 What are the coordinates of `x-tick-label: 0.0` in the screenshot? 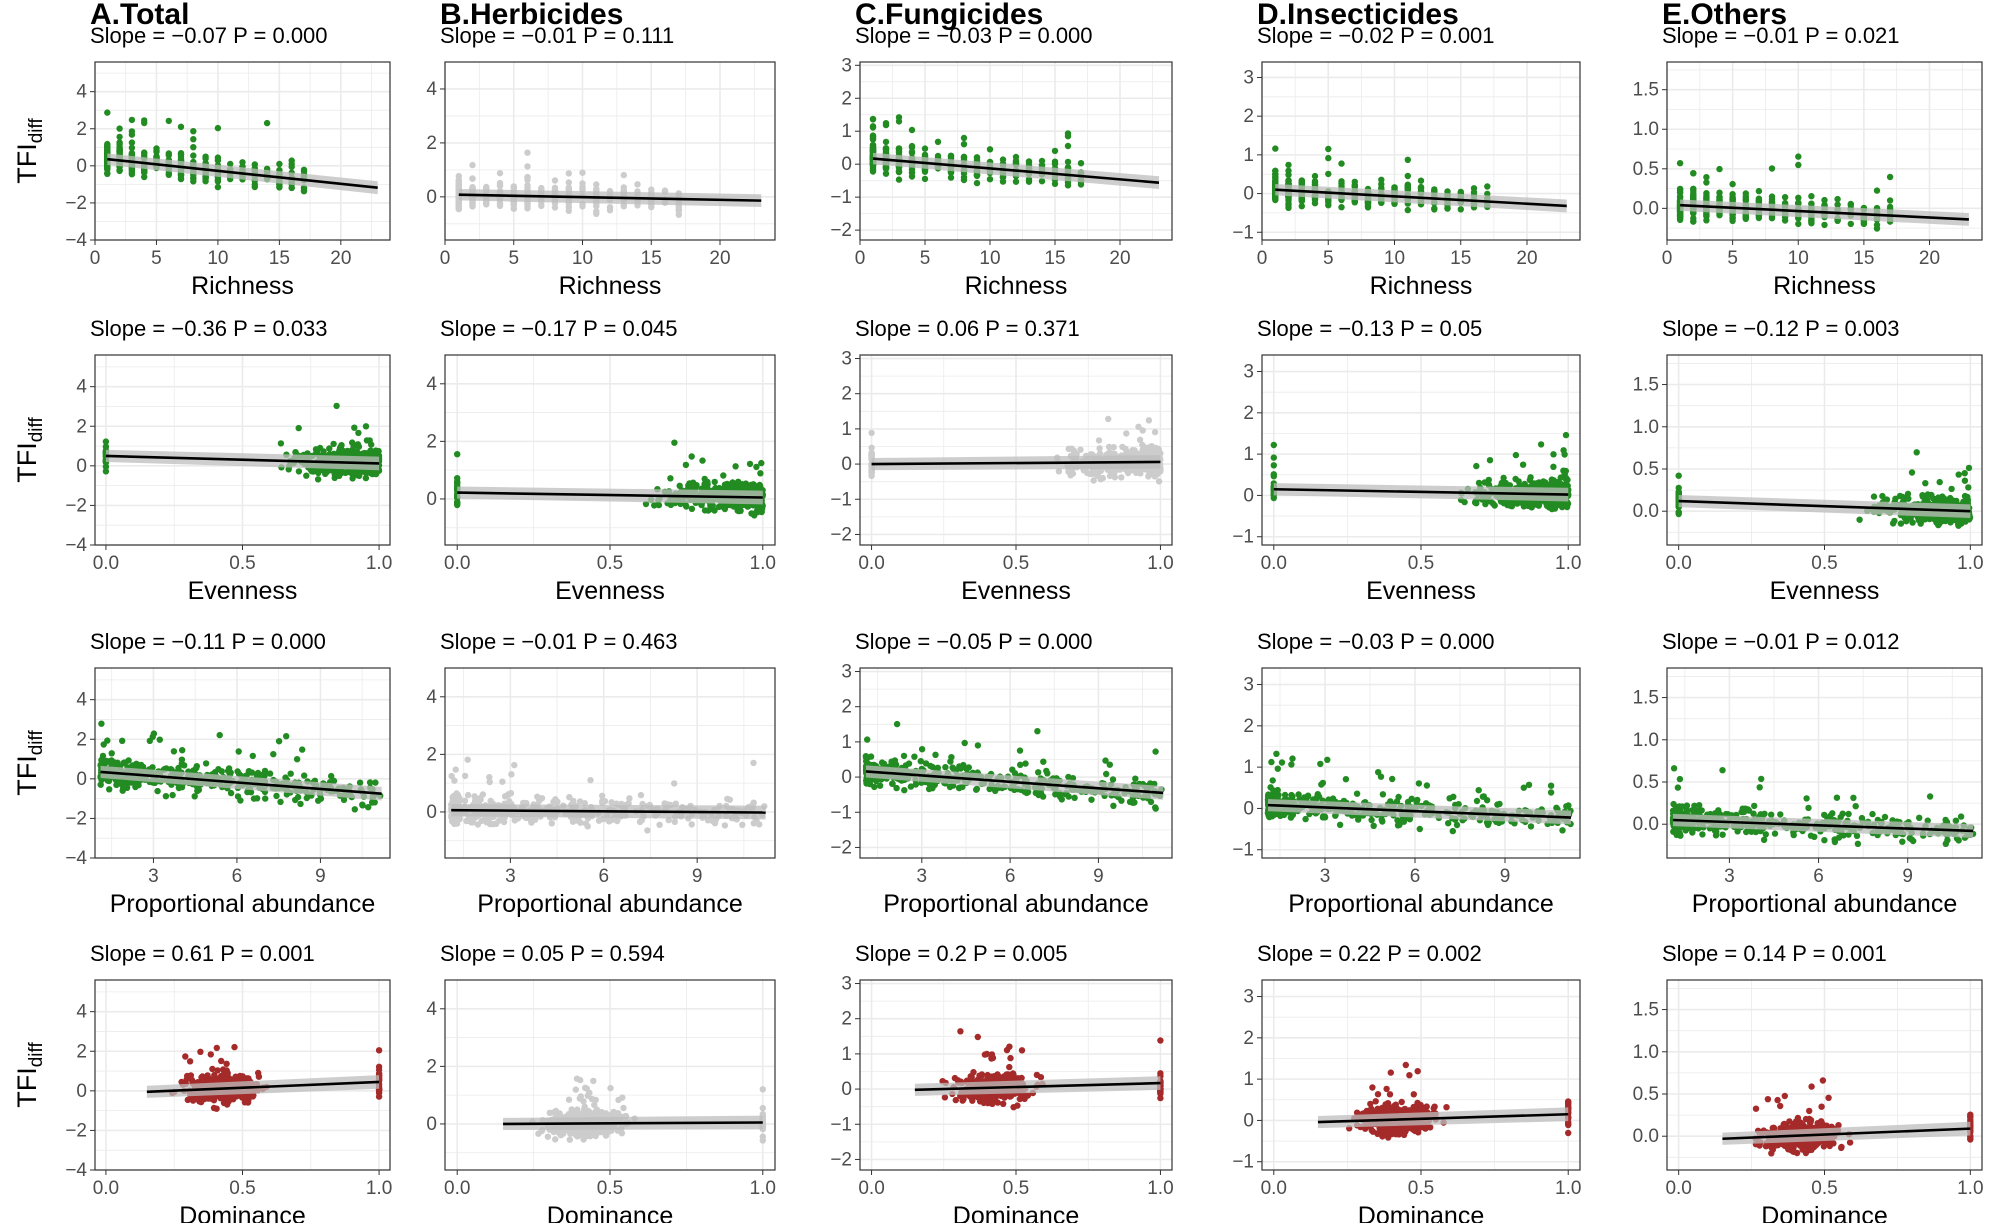 It's located at (457, 563).